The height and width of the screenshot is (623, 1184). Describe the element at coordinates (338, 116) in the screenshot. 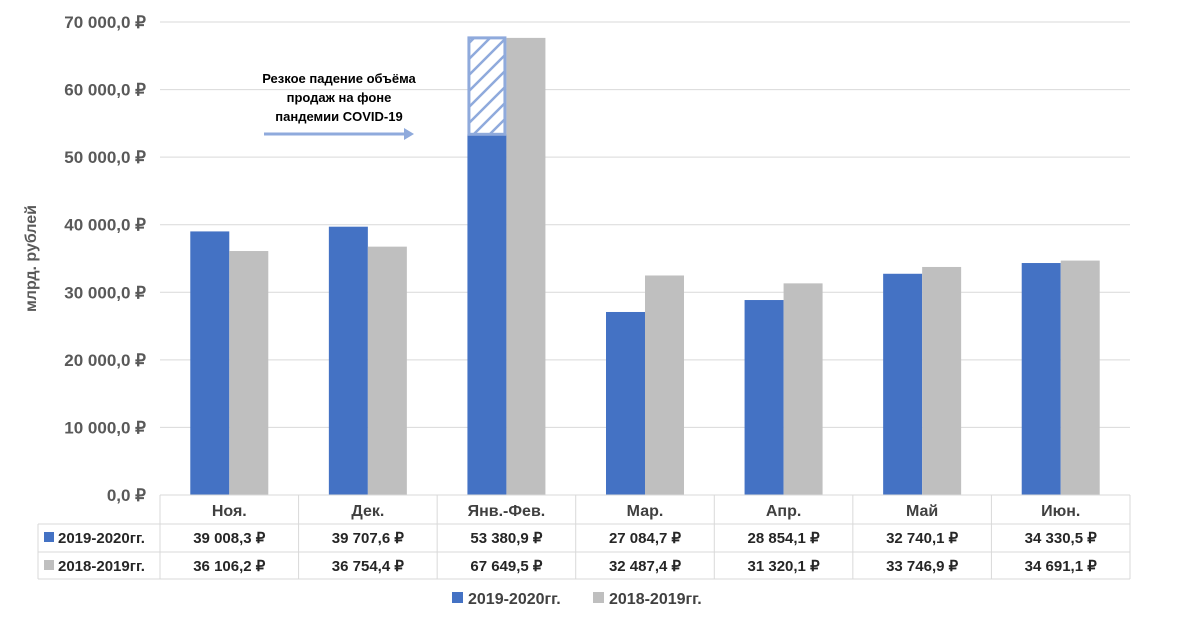

I see `annotation-text: пандемии COVID-19` at that location.